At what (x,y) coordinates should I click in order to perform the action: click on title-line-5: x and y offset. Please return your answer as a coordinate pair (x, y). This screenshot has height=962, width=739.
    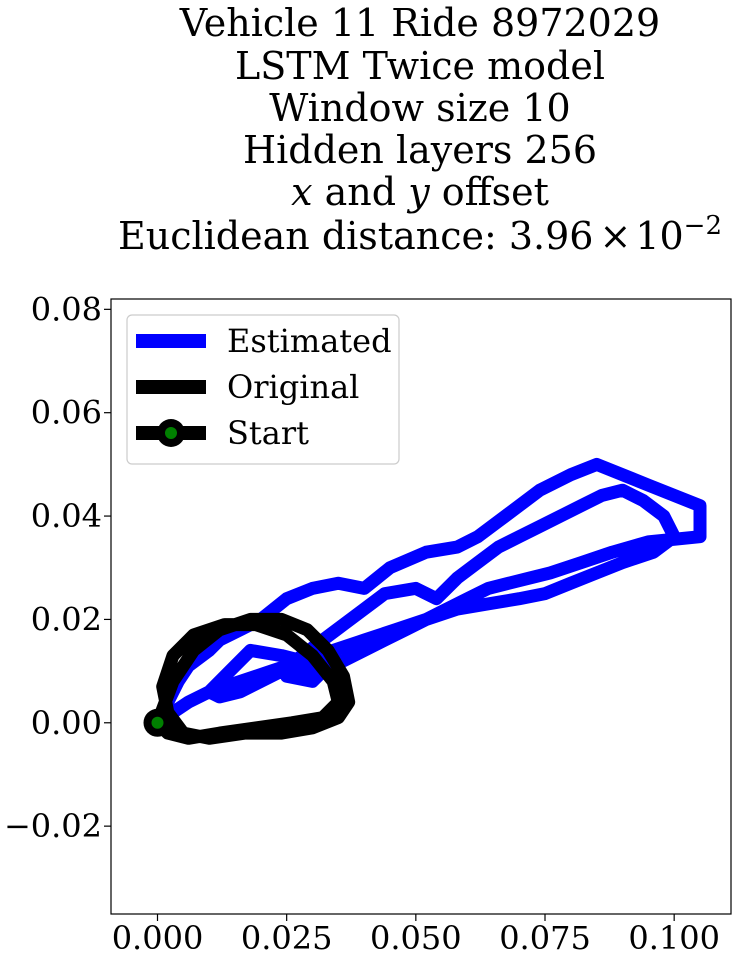
    Looking at the image, I should click on (420, 192).